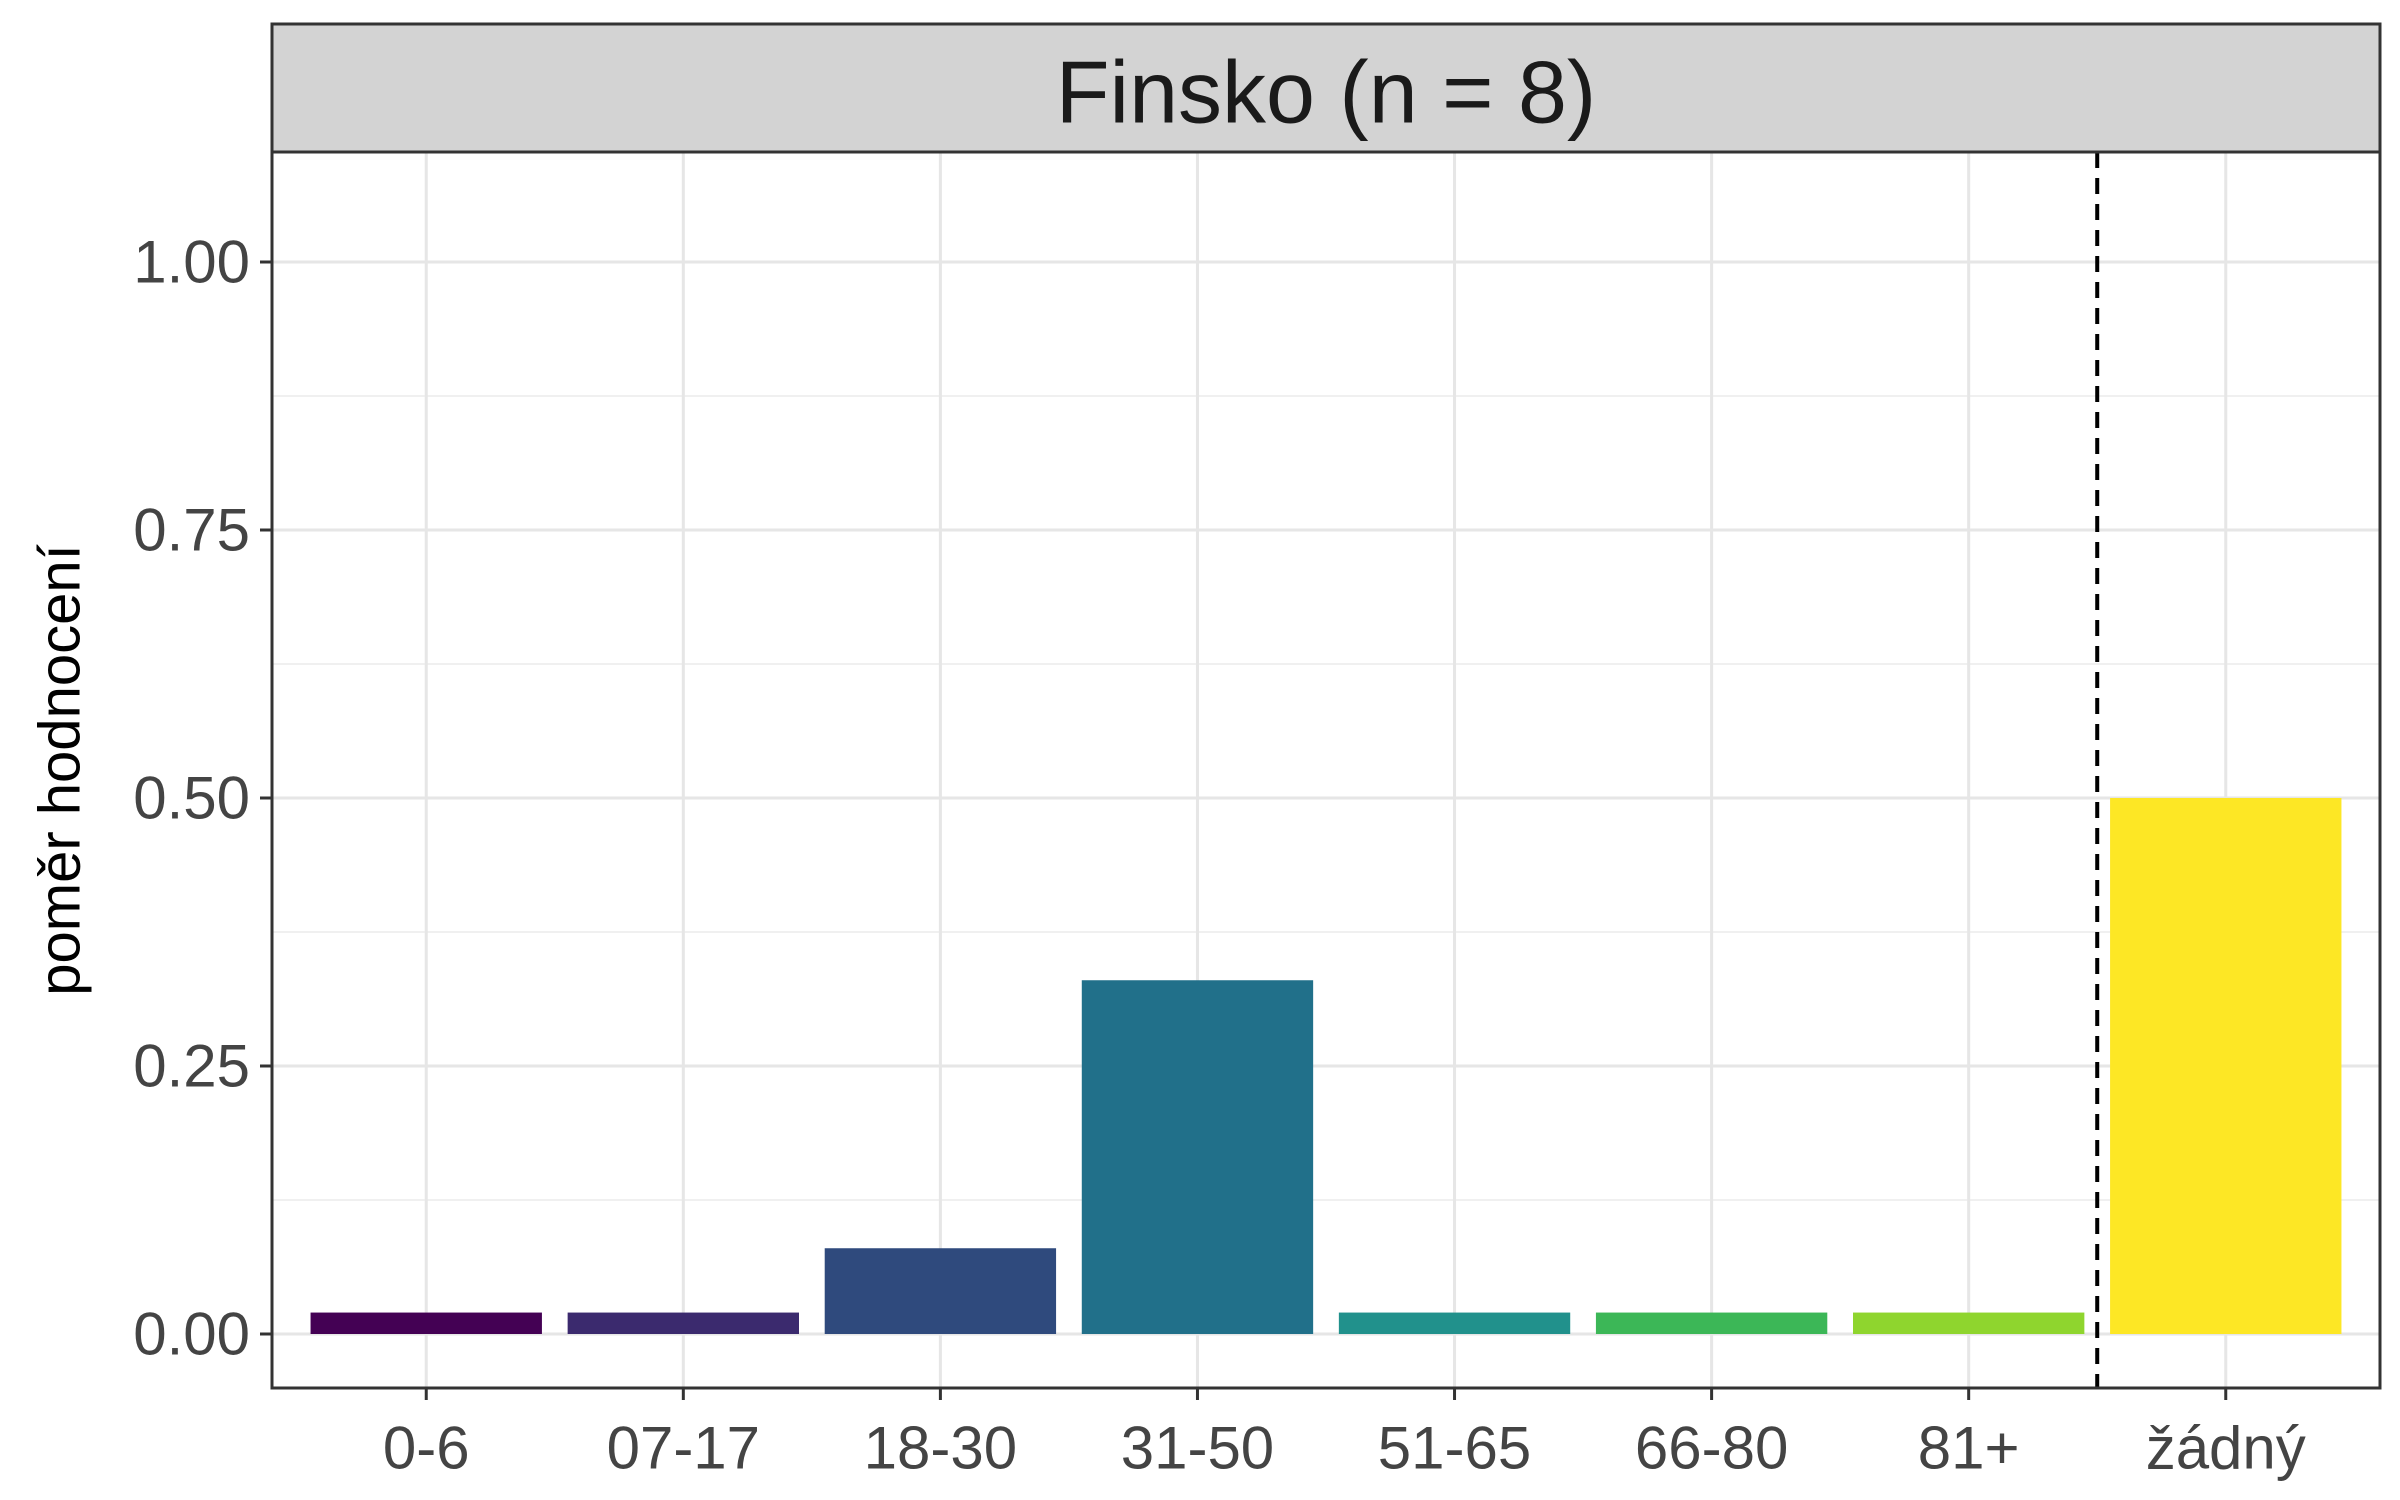 The height and width of the screenshot is (1500, 2400). I want to click on y-axis-label: poměr hodnocení, so click(60, 769).